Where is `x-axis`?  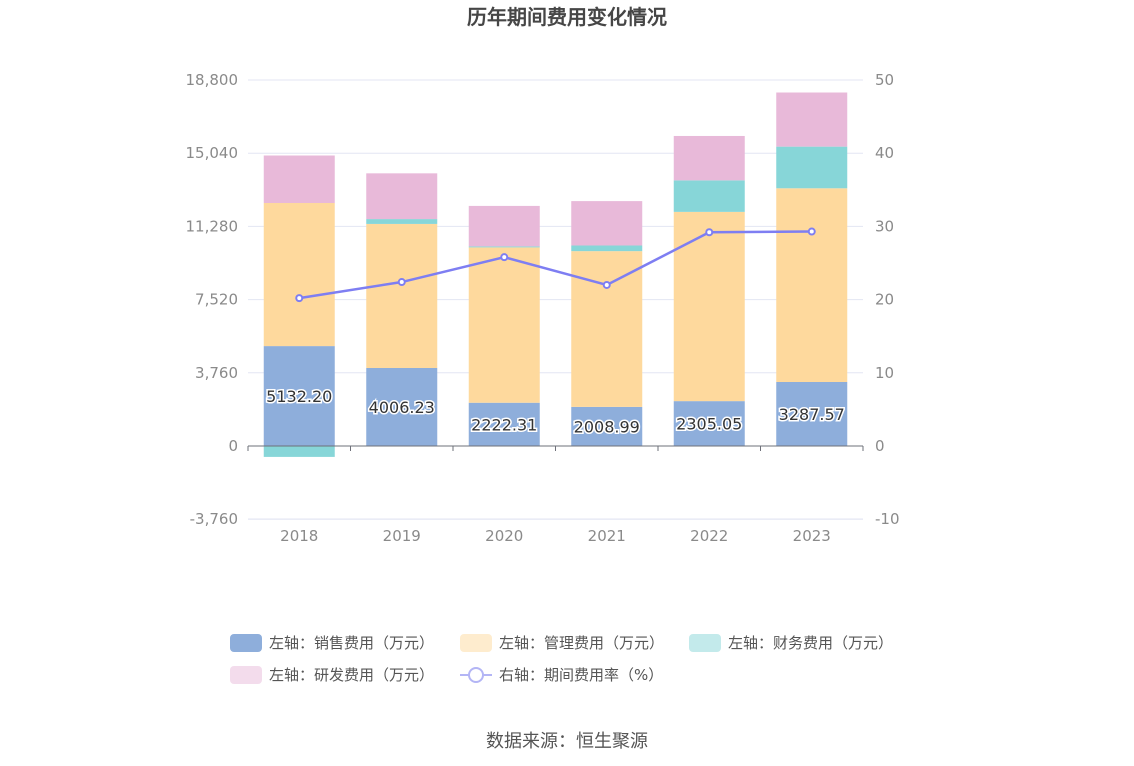 x-axis is located at coordinates (555, 482).